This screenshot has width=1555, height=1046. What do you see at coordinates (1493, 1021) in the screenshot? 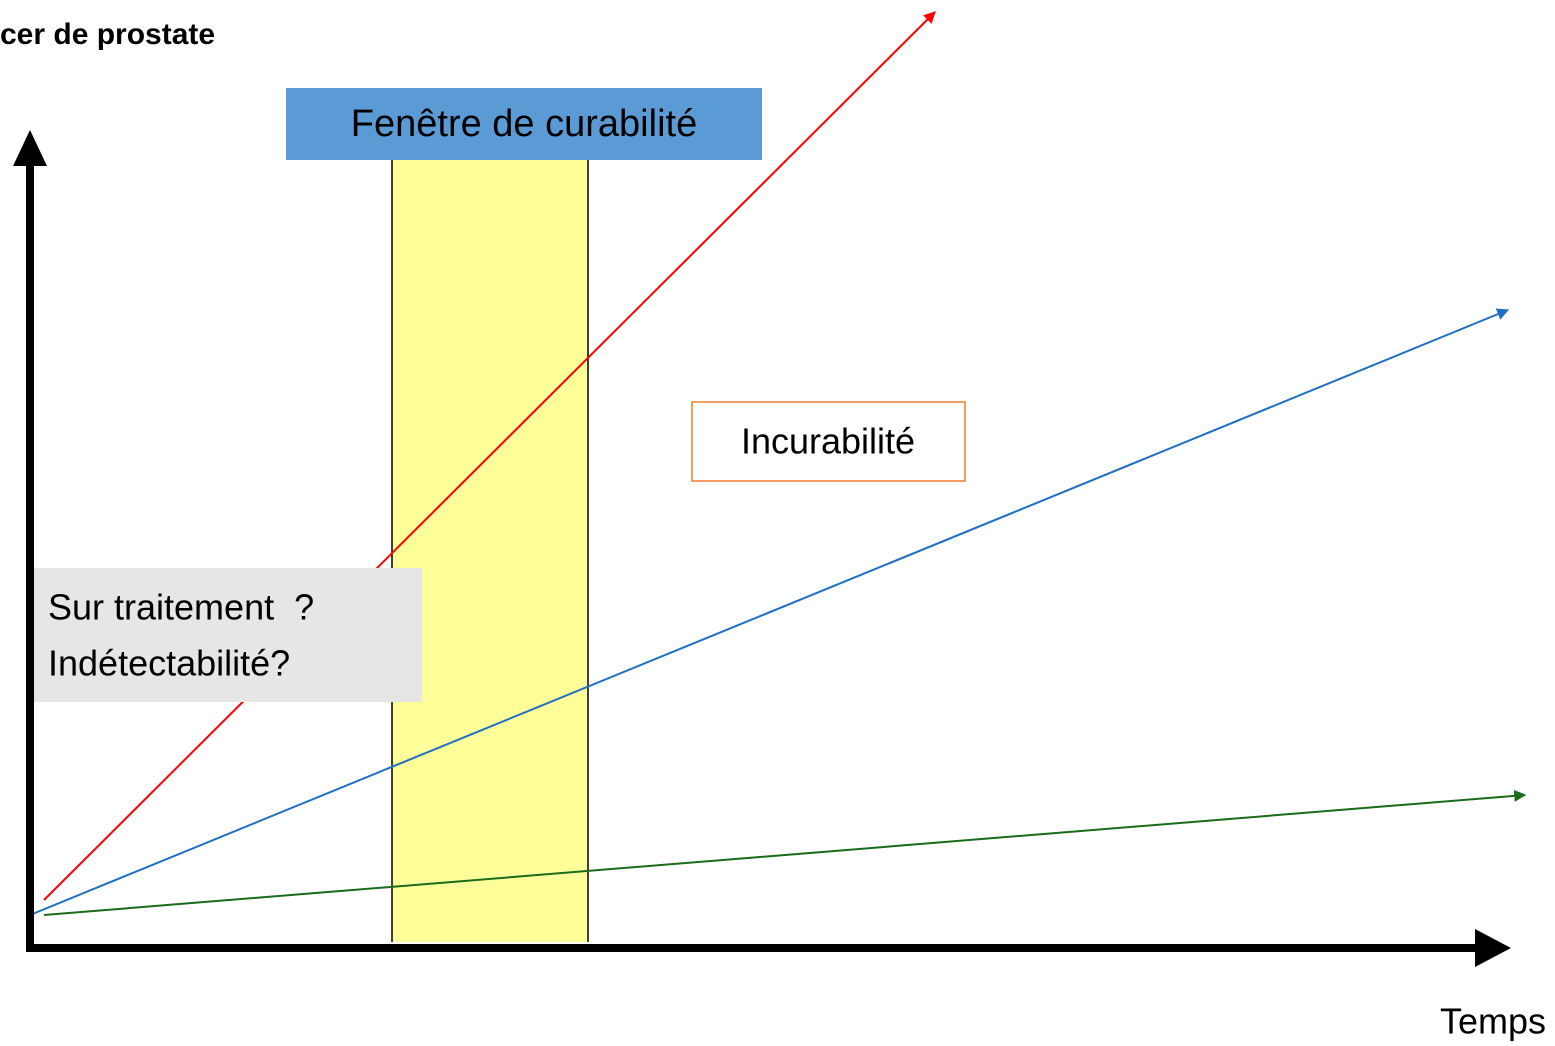
I see `x-axis-label: Temps` at bounding box center [1493, 1021].